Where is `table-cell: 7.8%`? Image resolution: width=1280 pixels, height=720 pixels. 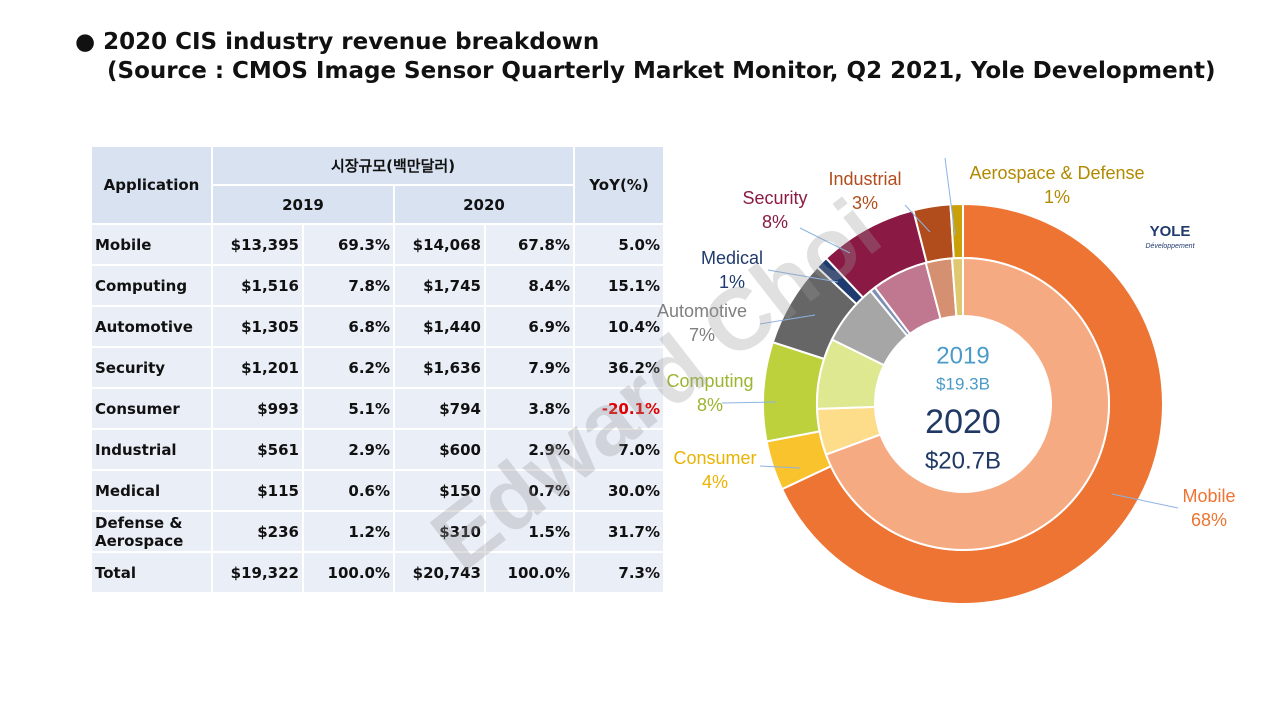 table-cell: 7.8% is located at coordinates (348, 285).